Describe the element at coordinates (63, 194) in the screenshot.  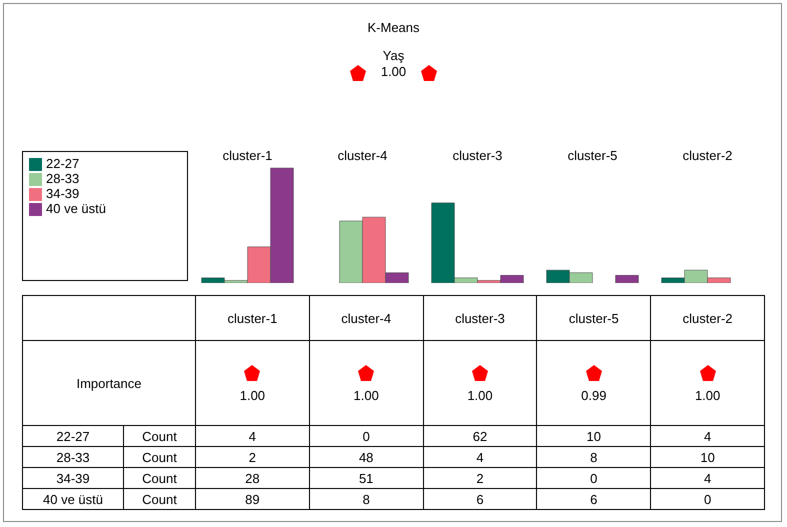
I see `legend-label: 34-39` at that location.